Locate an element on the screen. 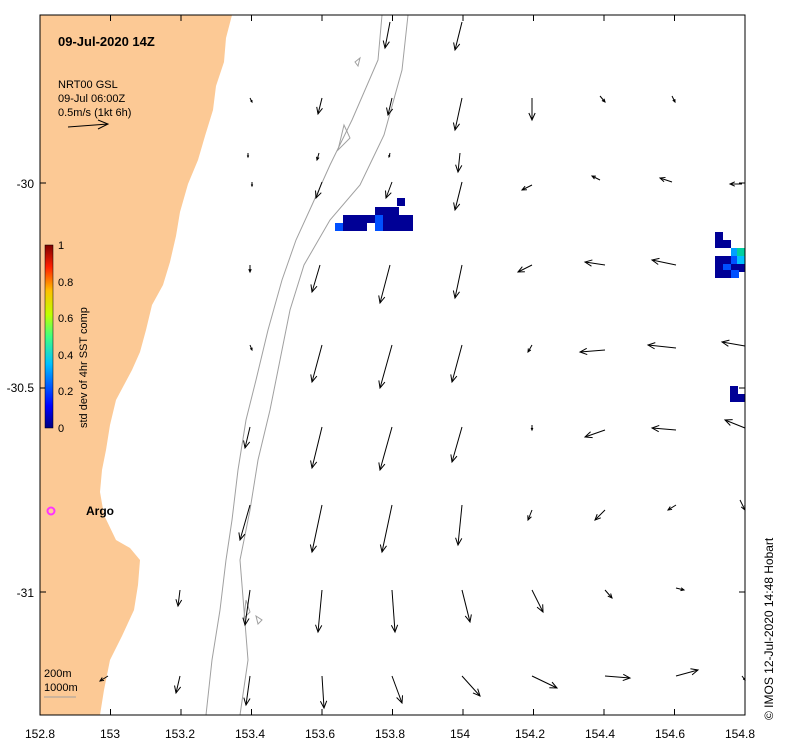 Image resolution: width=789 pixels, height=750 pixels. argo-marker is located at coordinates (51, 511).